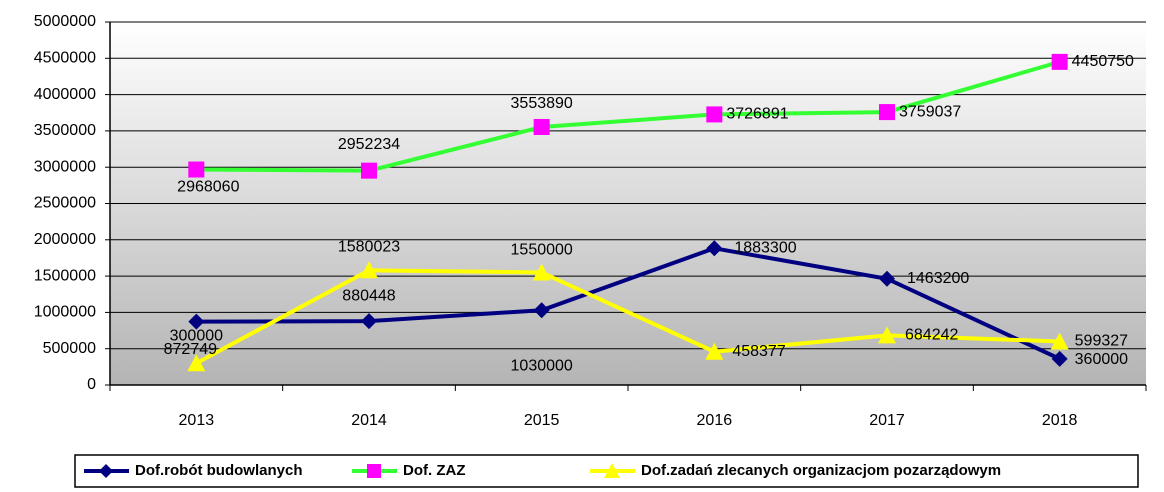 The height and width of the screenshot is (492, 1164). I want to click on y-tick-label: 5000000, so click(65, 21).